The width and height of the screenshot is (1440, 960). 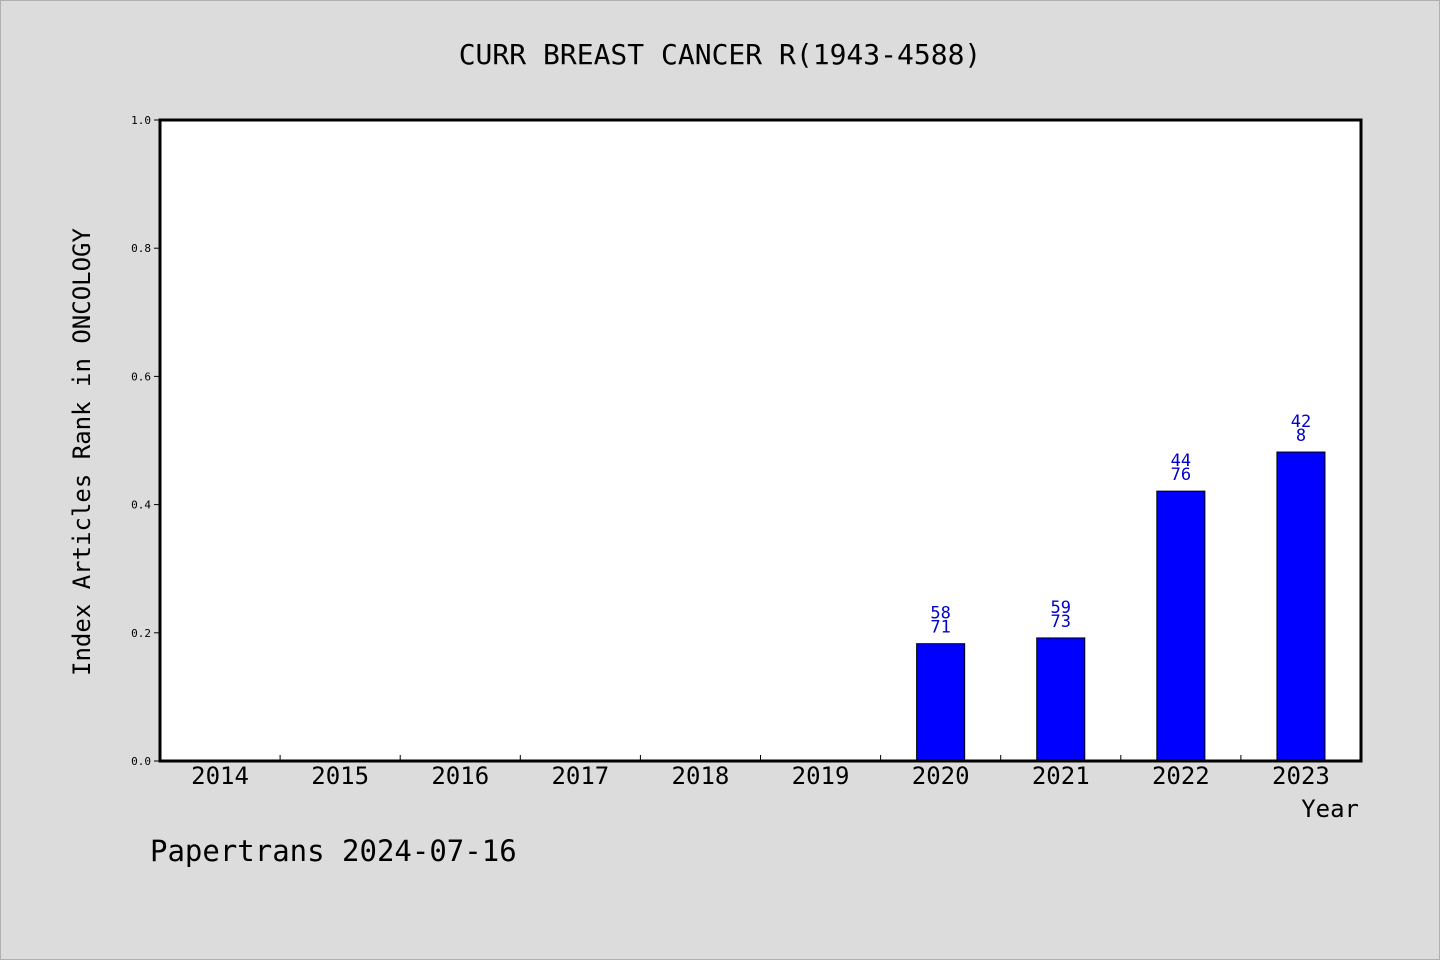 I want to click on bar-2023, so click(x=1301, y=606).